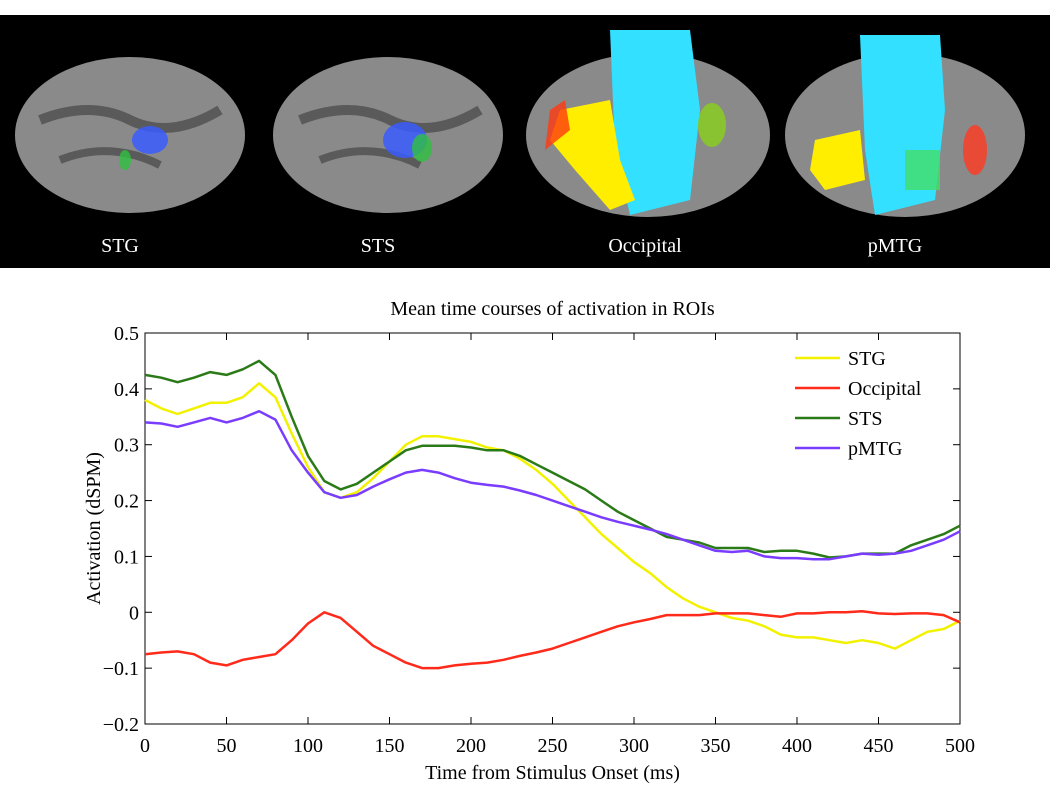 The width and height of the screenshot is (1050, 797). What do you see at coordinates (797, 746) in the screenshot?
I see `x-tick-label: 400` at bounding box center [797, 746].